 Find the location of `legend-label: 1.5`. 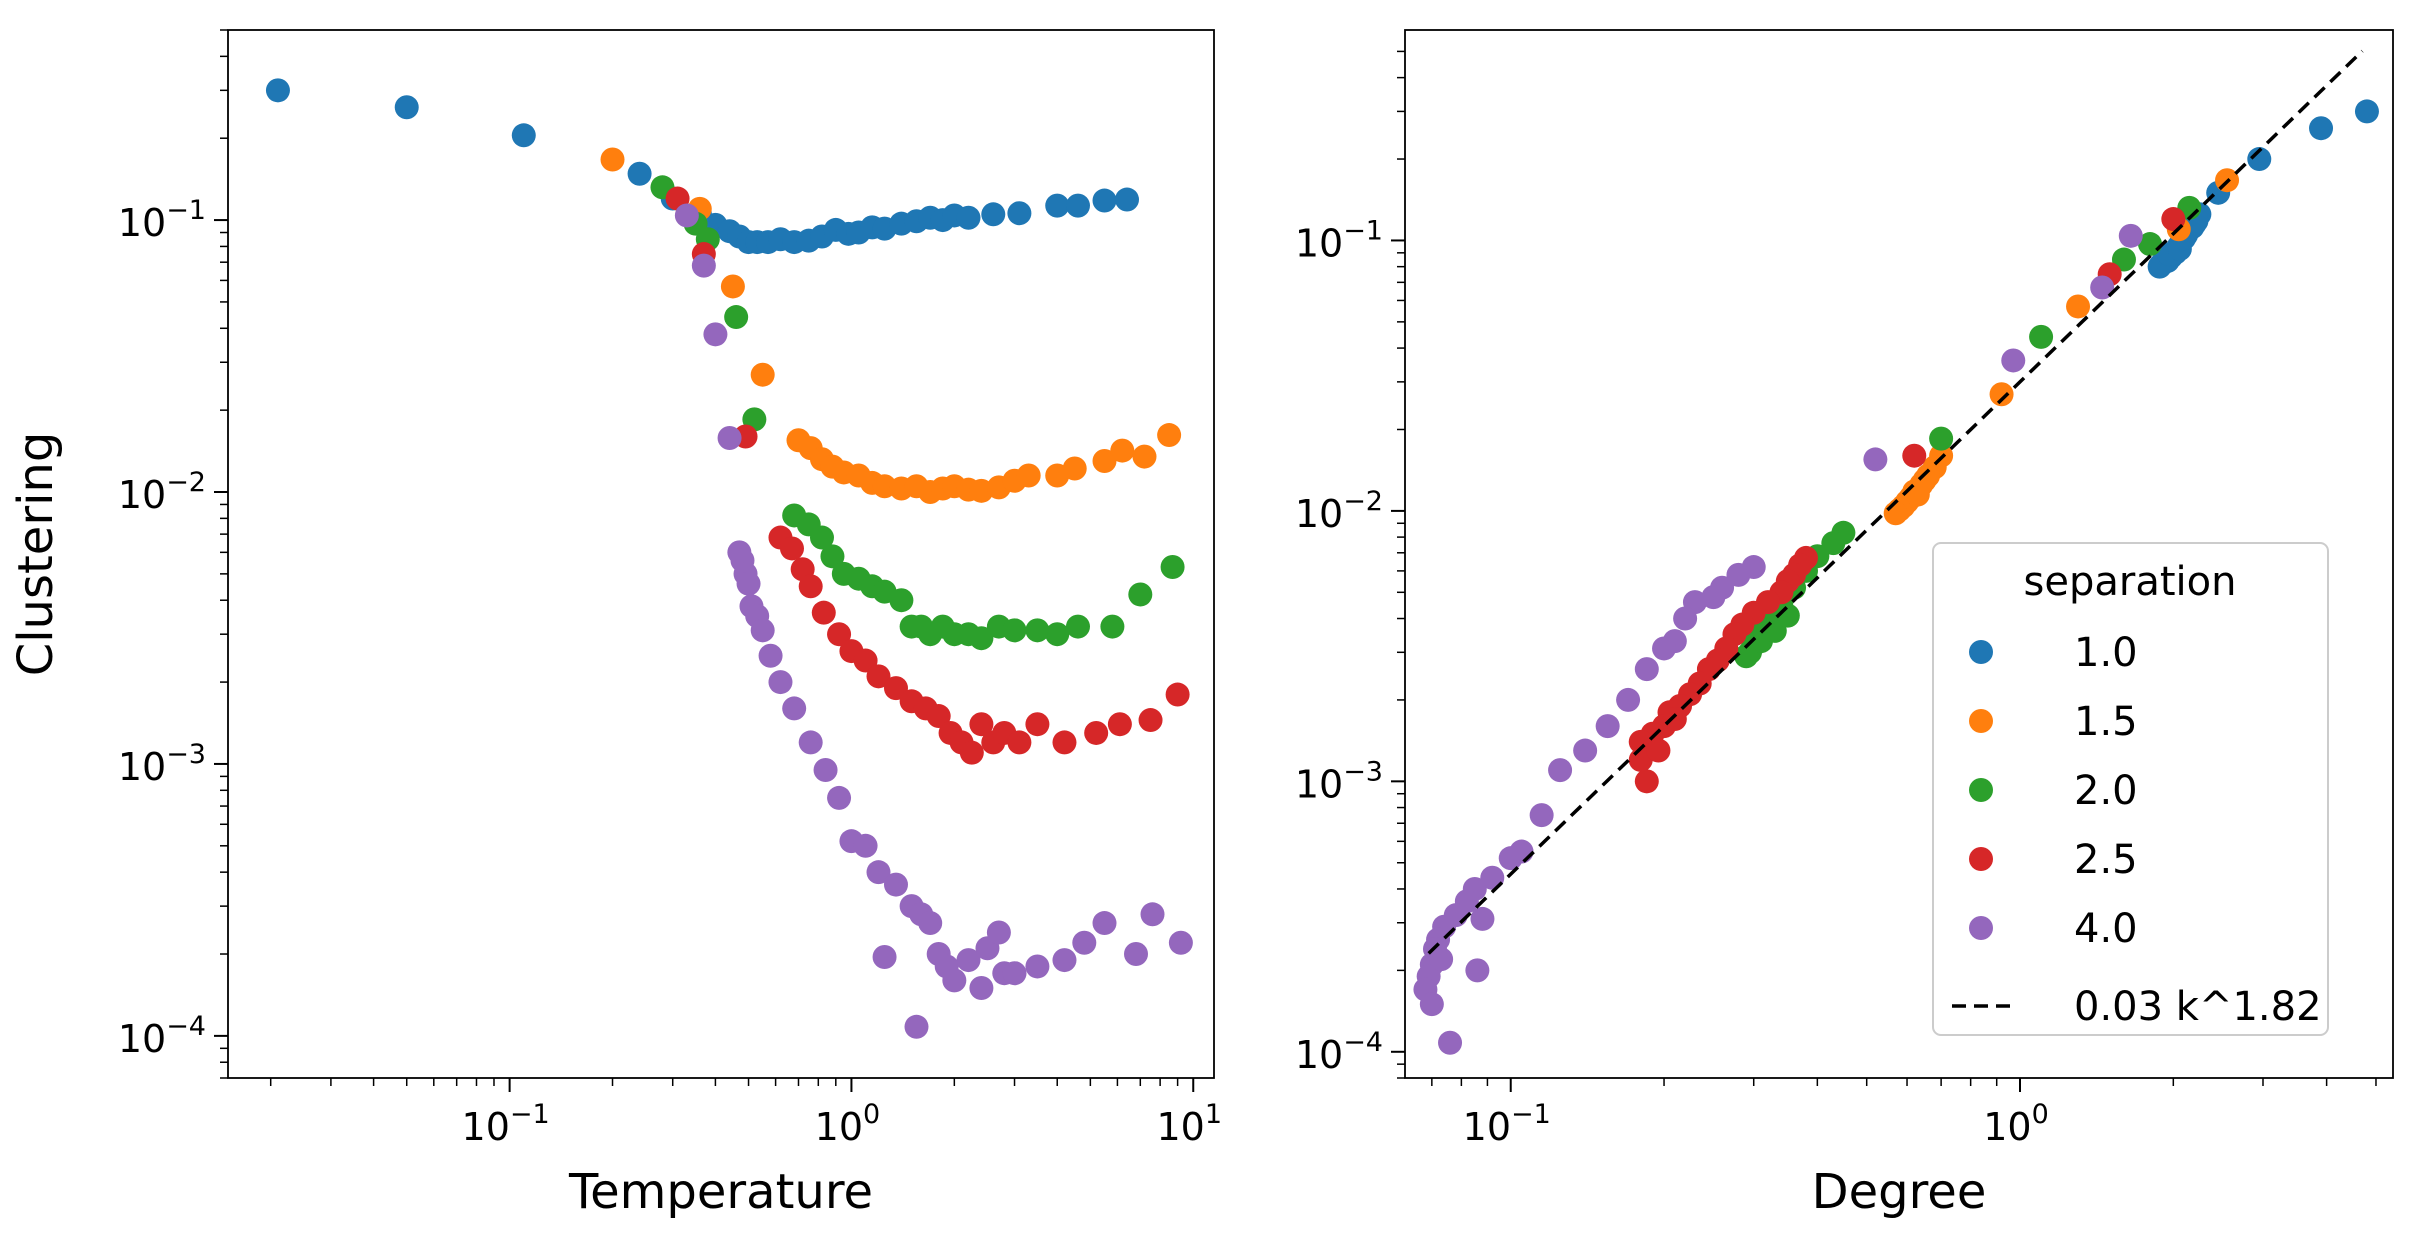

legend-label: 1.5 is located at coordinates (2106, 722).